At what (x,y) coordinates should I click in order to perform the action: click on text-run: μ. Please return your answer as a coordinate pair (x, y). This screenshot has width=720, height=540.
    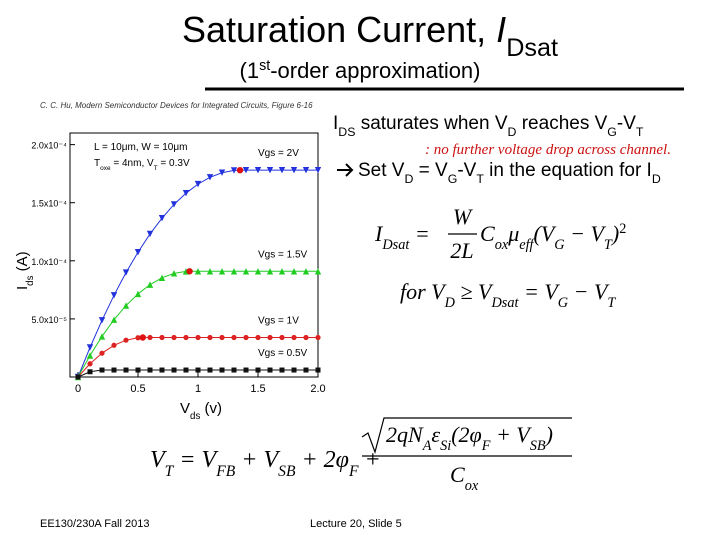
    Looking at the image, I should click on (513, 233).